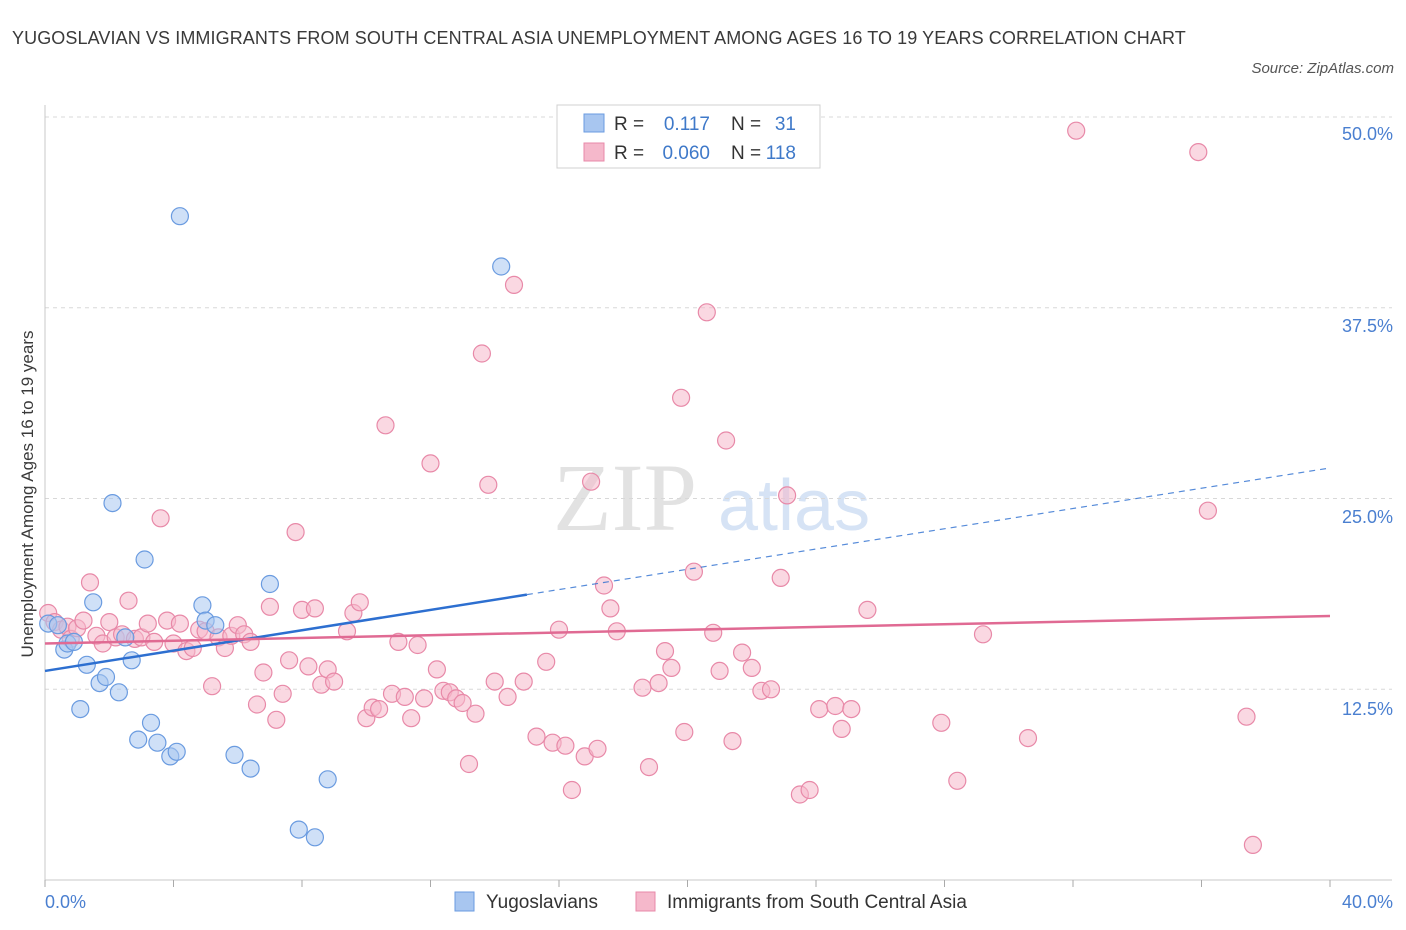 Image resolution: width=1406 pixels, height=930 pixels. What do you see at coordinates (1367, 517) in the screenshot?
I see `y-tick-label-25: 25.0%` at bounding box center [1367, 517].